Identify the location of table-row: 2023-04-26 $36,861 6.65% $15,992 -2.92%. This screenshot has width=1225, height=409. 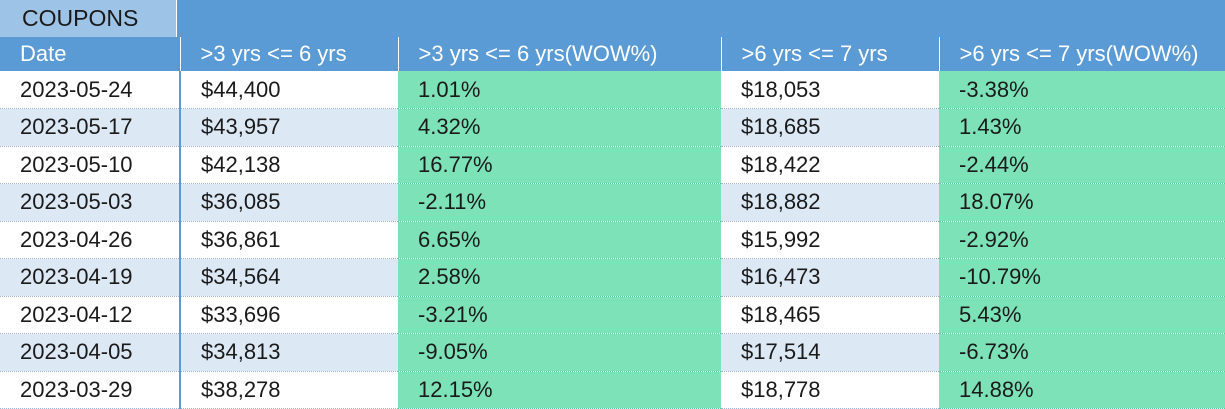
(612, 240).